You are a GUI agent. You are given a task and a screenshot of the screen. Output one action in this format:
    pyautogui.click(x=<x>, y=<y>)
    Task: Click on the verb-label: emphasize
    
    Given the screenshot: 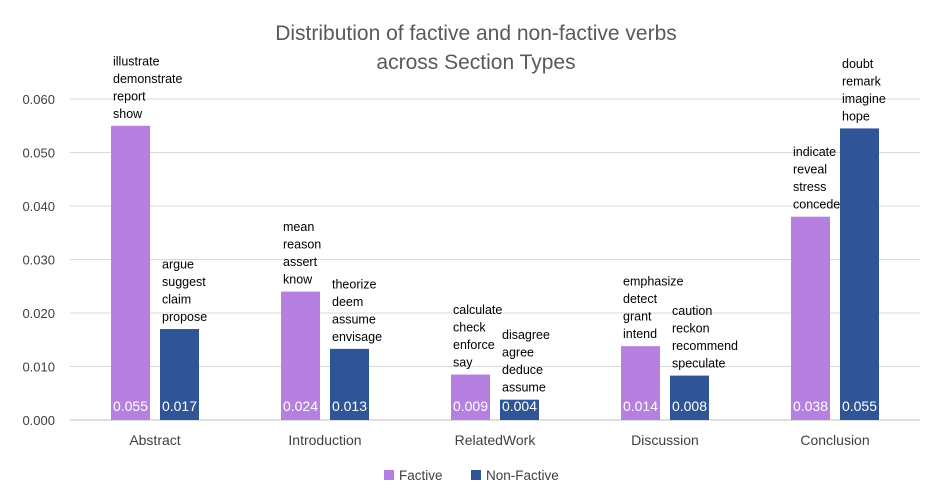 What is the action you would take?
    pyautogui.click(x=653, y=282)
    